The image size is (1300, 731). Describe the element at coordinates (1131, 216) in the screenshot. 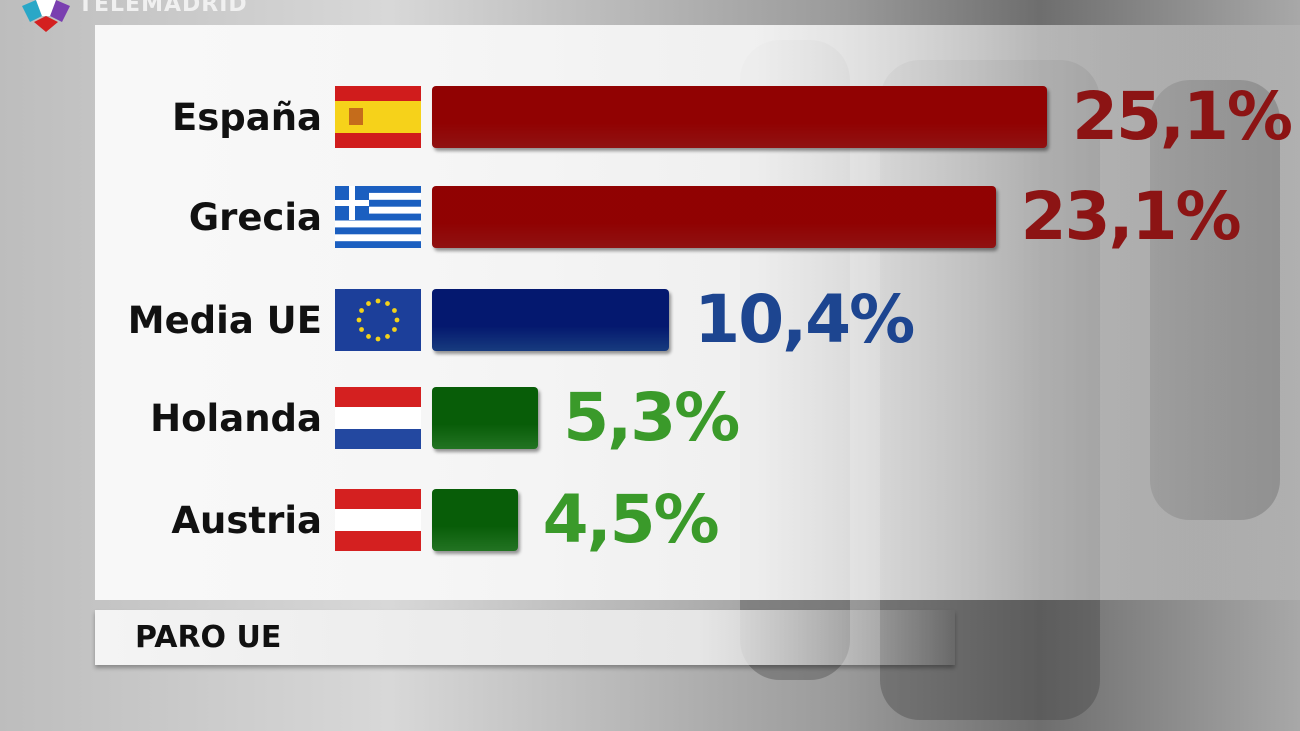

I see `value-label: 23,1%` at that location.